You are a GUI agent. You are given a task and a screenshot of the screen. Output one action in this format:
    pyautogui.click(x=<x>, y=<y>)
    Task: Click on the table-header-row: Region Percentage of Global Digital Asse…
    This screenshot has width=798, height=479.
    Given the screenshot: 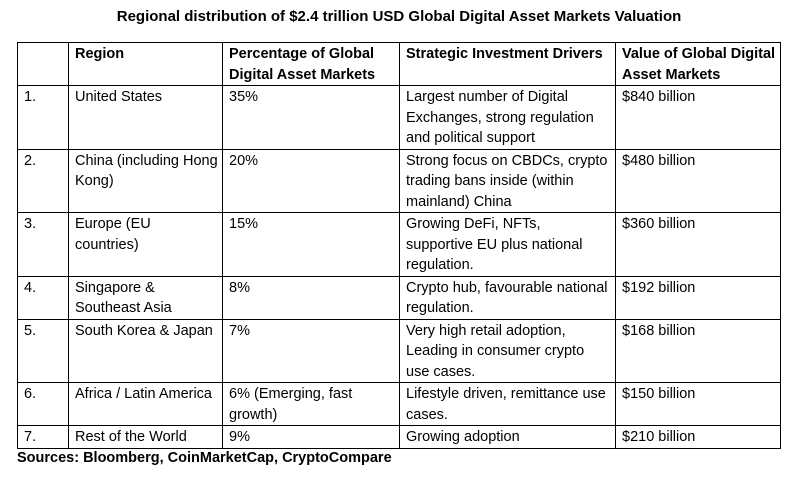 What is the action you would take?
    pyautogui.click(x=399, y=64)
    